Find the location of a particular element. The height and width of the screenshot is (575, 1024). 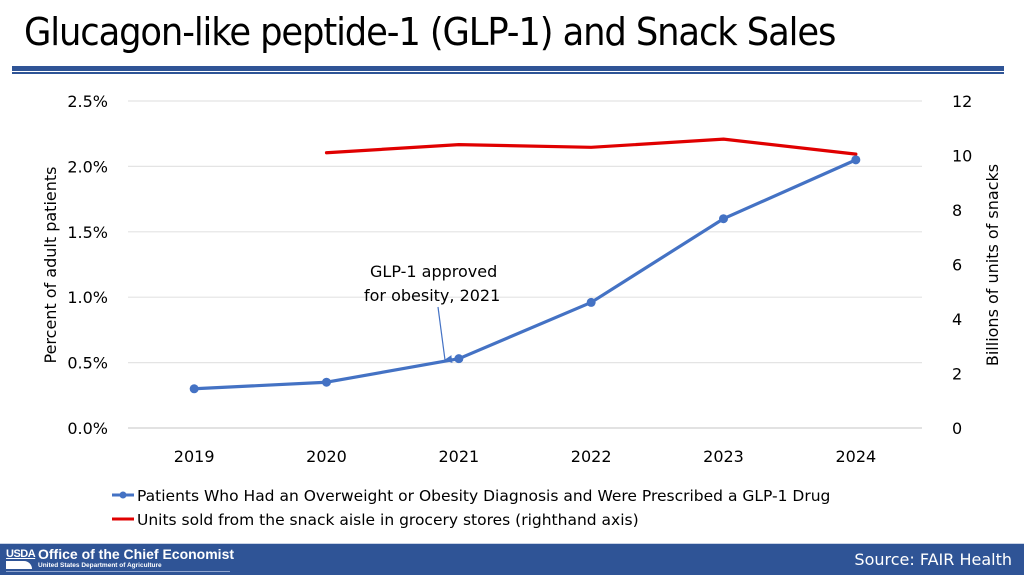

annotation-arrow is located at coordinates (445, 335).